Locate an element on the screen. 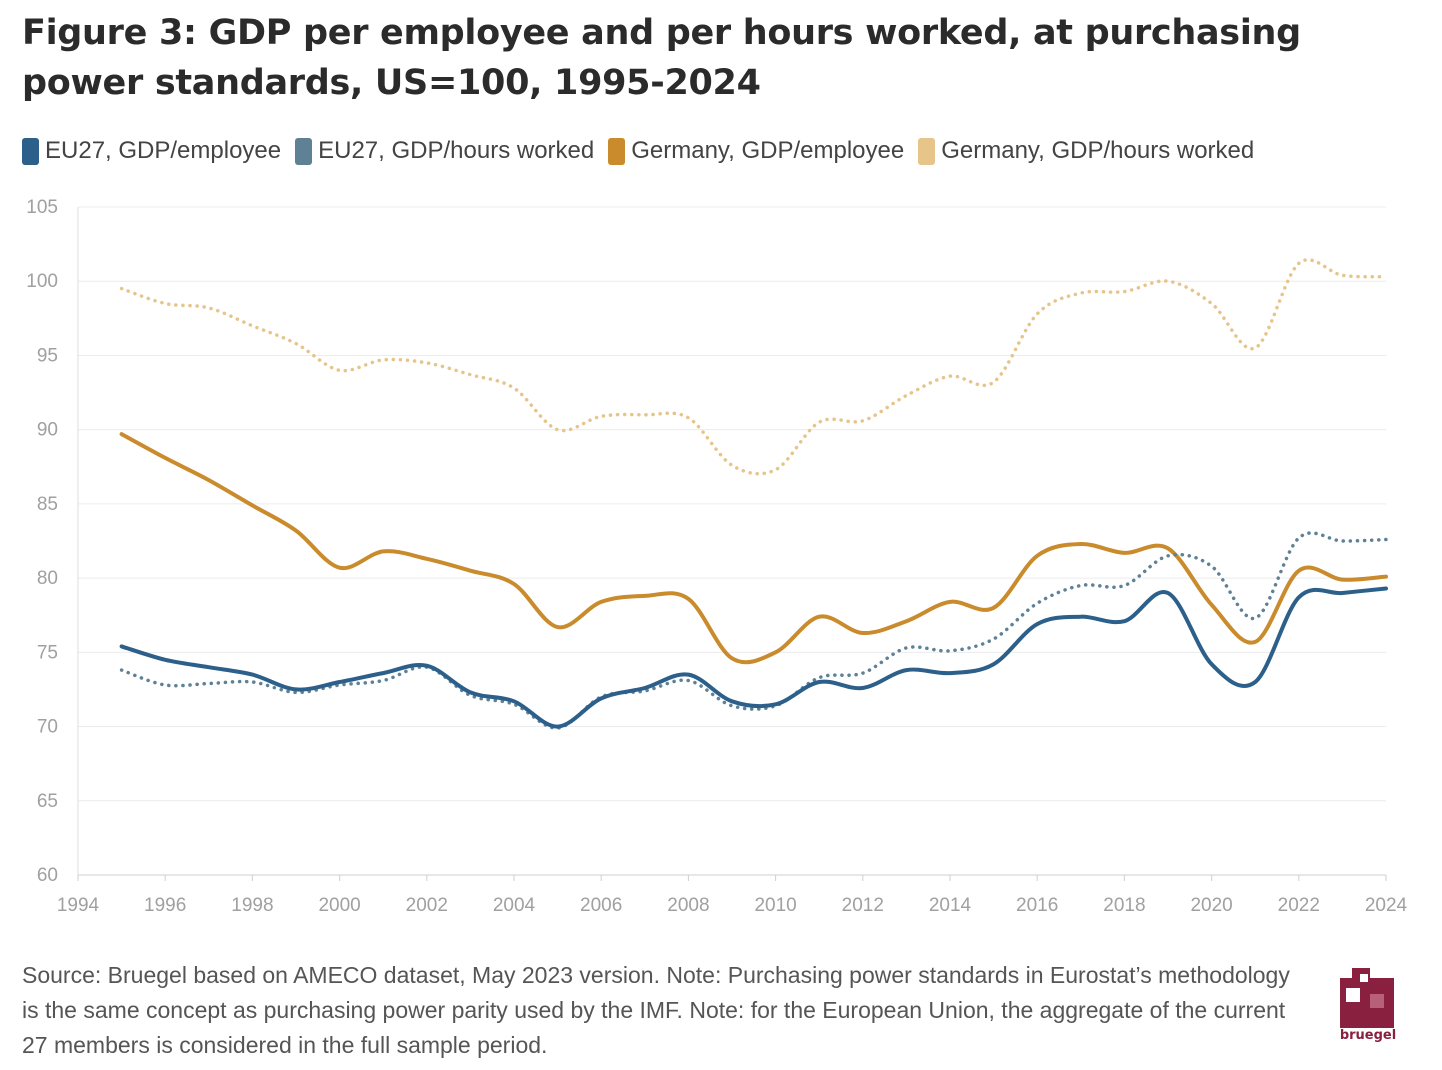 The width and height of the screenshot is (1442, 1070). legend-label-eu27-employee: EU27, GDP/employee is located at coordinates (163, 150).